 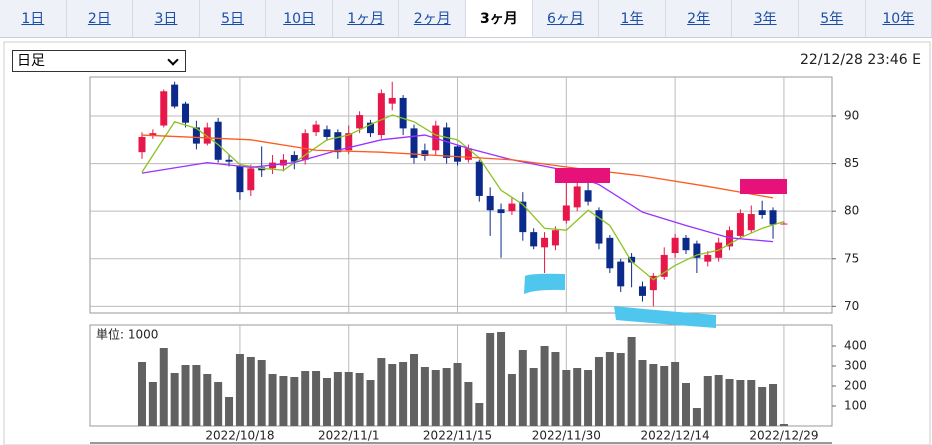 What do you see at coordinates (566, 18) in the screenshot?
I see `period-tab: 6ヶ月` at bounding box center [566, 18].